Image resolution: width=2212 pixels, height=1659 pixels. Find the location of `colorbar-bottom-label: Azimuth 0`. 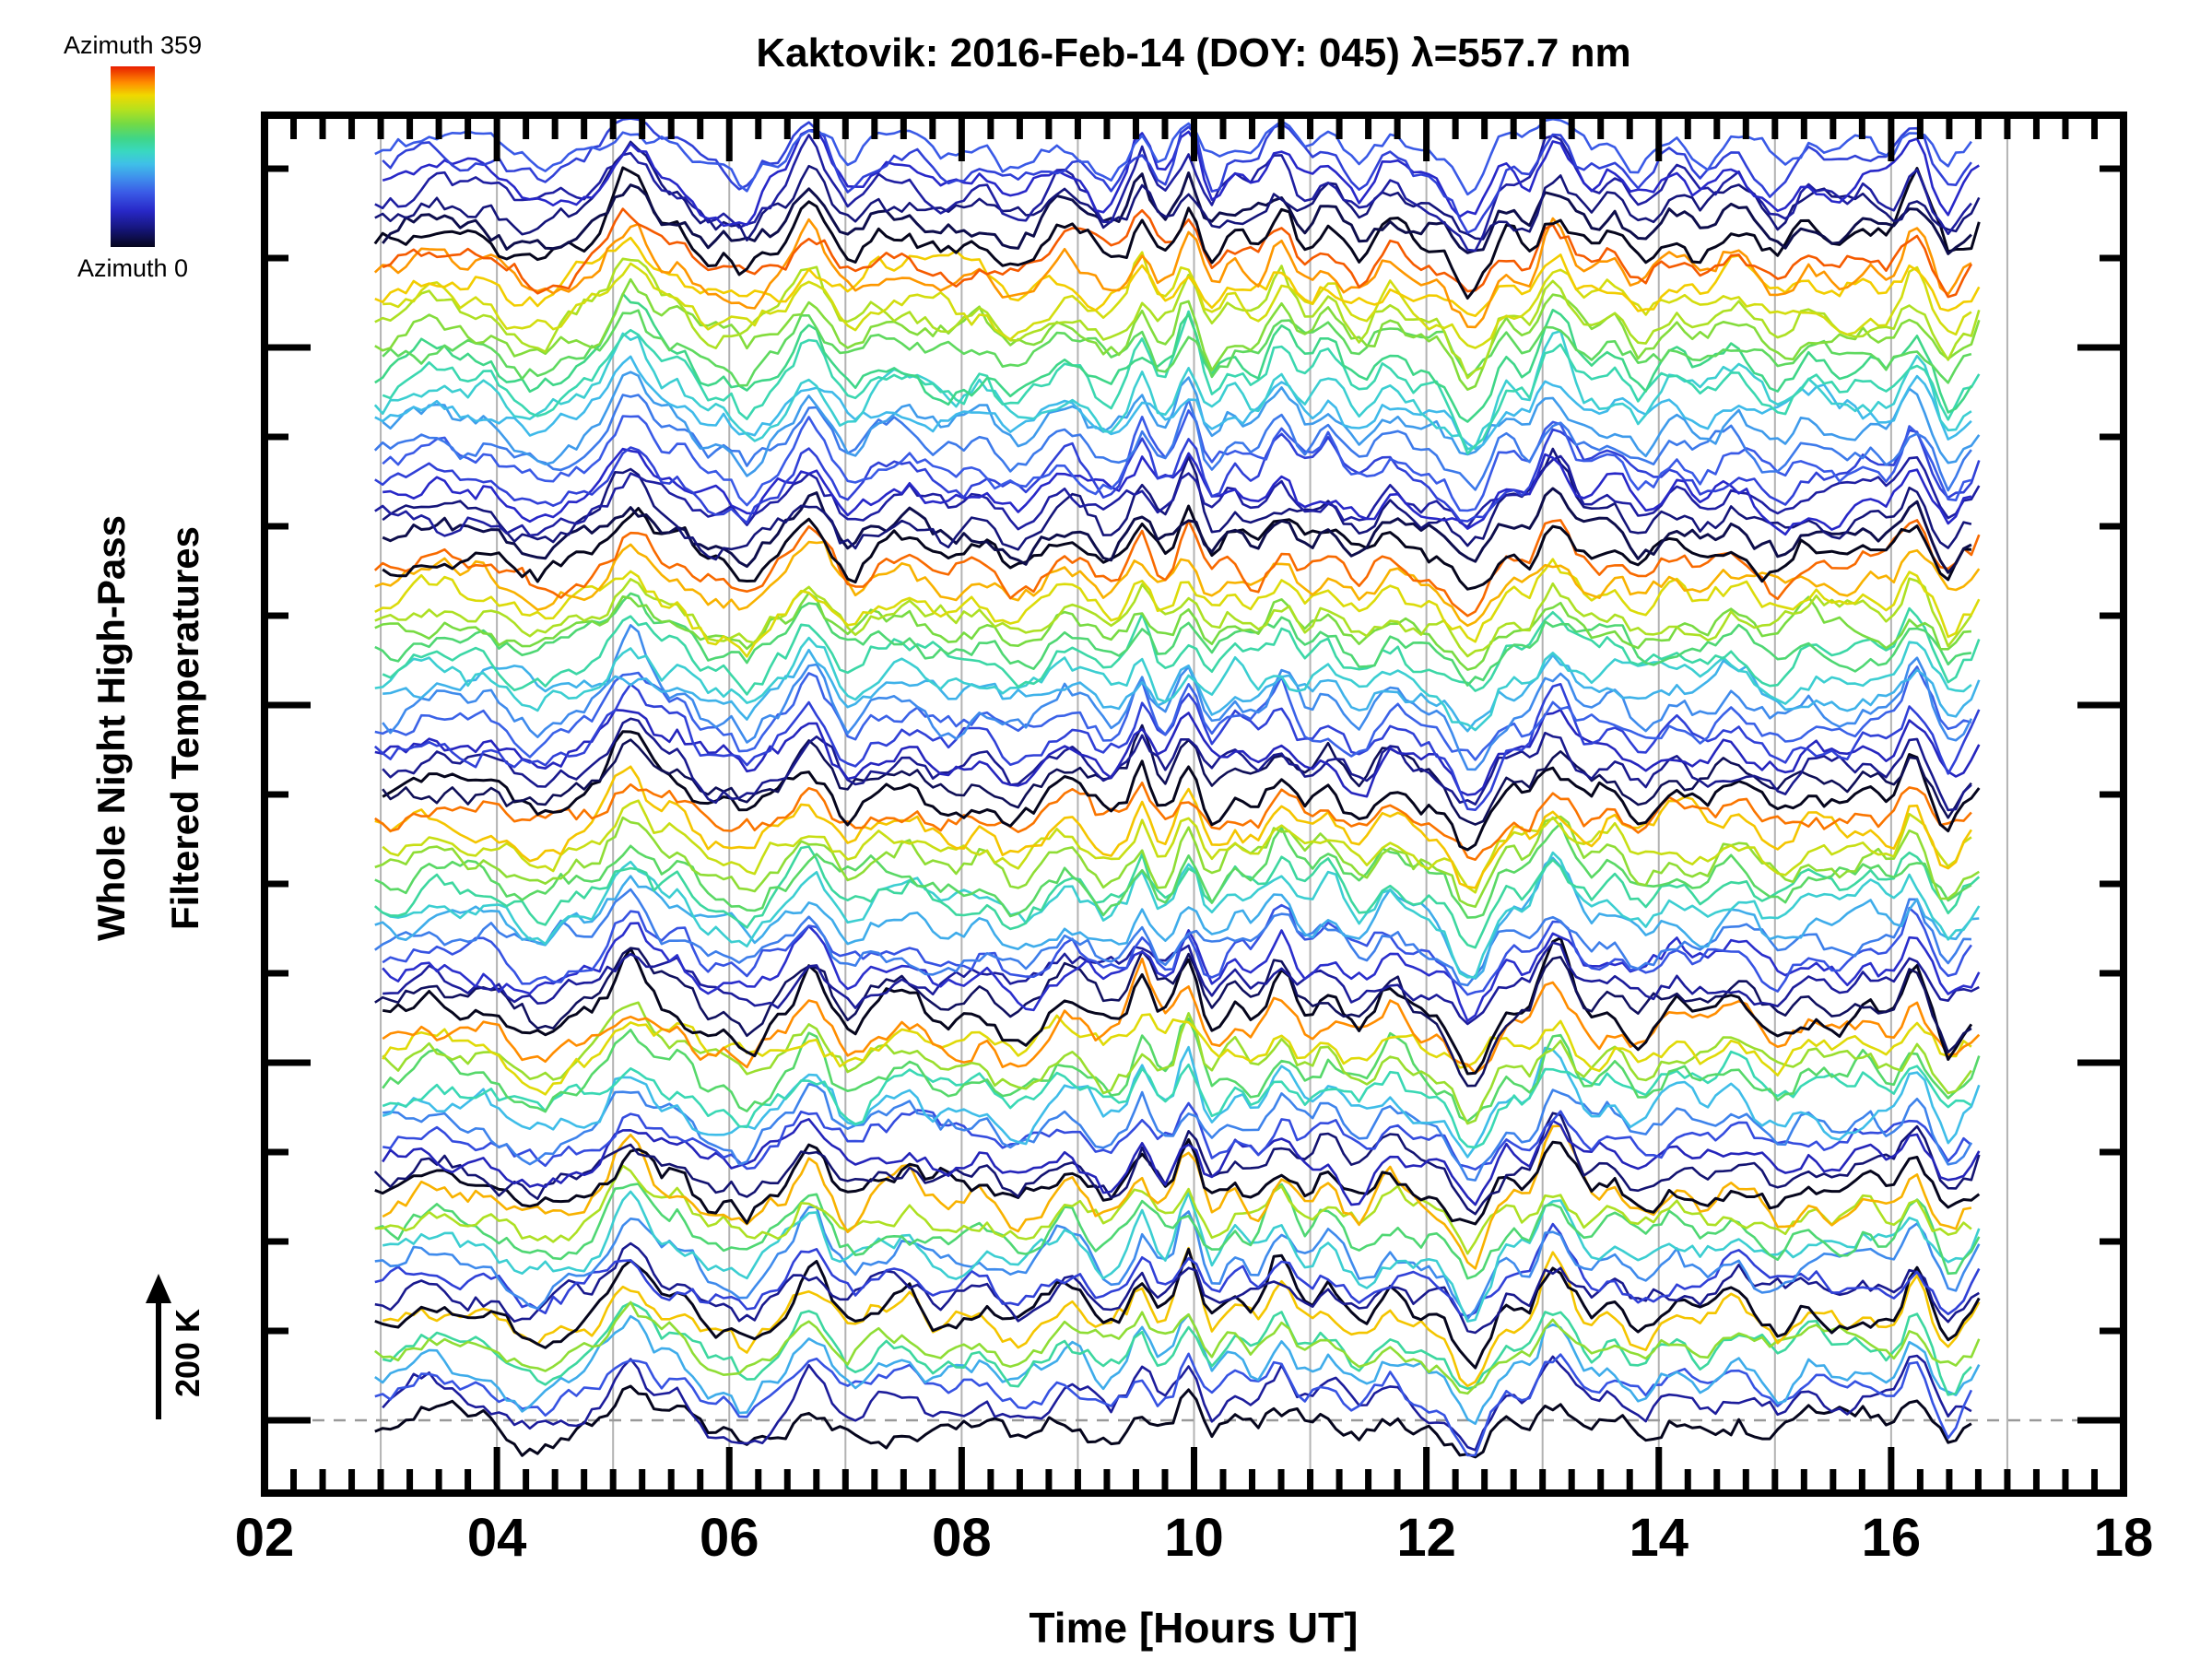

colorbar-bottom-label: Azimuth 0 is located at coordinates (132, 268).